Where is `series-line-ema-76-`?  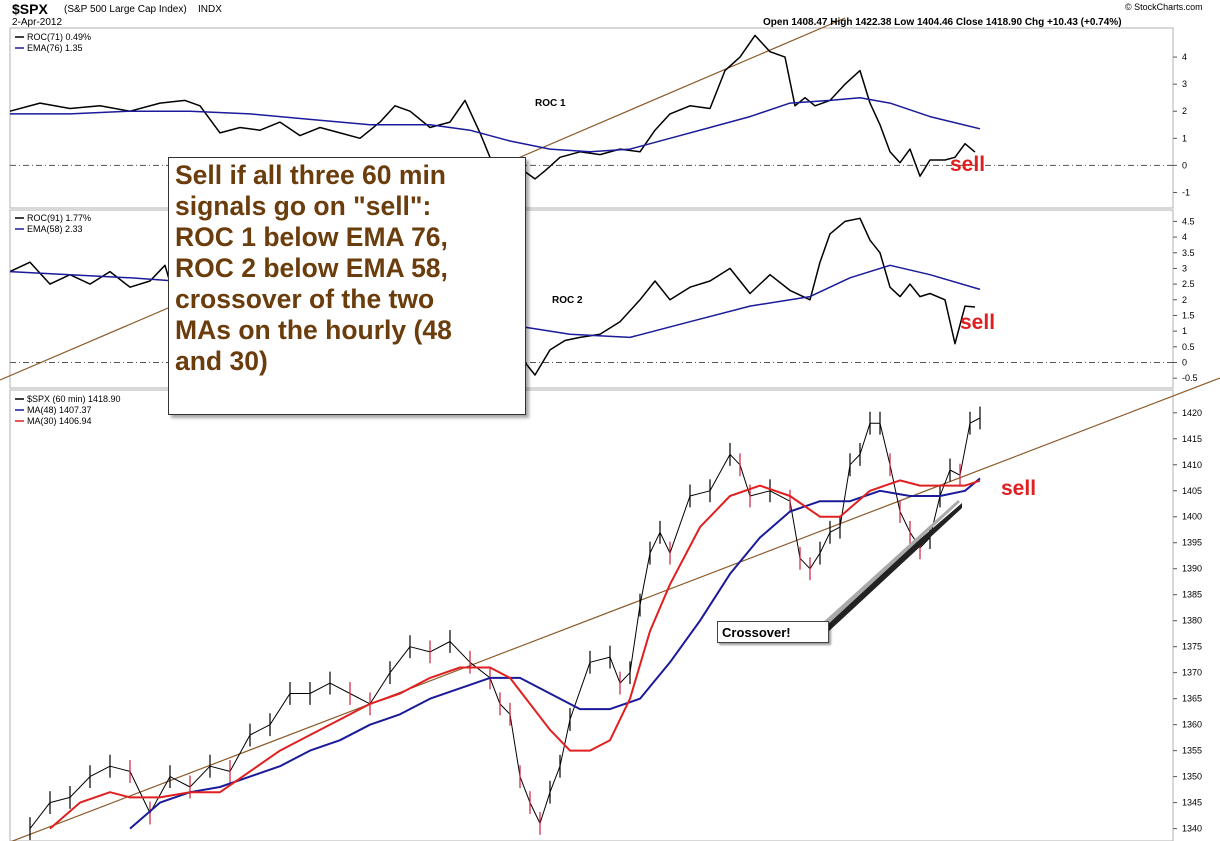 series-line-ema-76- is located at coordinates (495, 124).